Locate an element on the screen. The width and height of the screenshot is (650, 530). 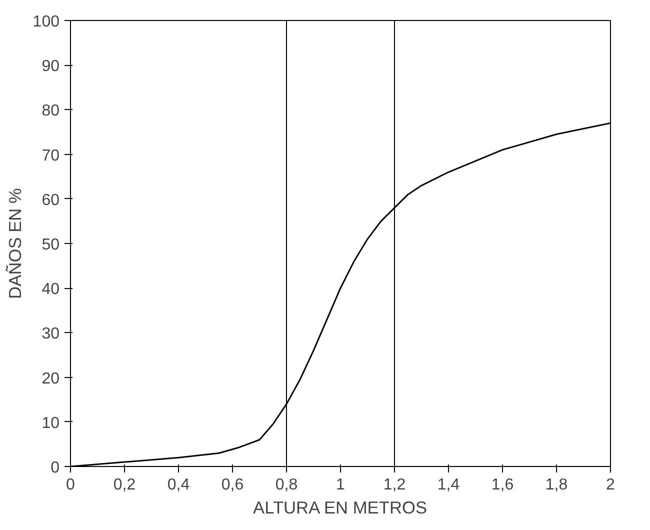
x-tick-label: 1,8 is located at coordinates (556, 485).